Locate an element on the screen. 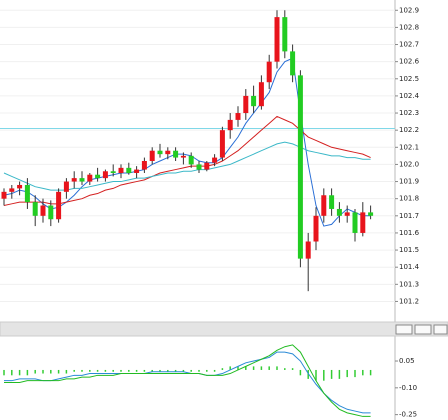 Image resolution: width=448 pixels, height=420 pixels. y-tick-label: 102.3 is located at coordinates (409, 113).